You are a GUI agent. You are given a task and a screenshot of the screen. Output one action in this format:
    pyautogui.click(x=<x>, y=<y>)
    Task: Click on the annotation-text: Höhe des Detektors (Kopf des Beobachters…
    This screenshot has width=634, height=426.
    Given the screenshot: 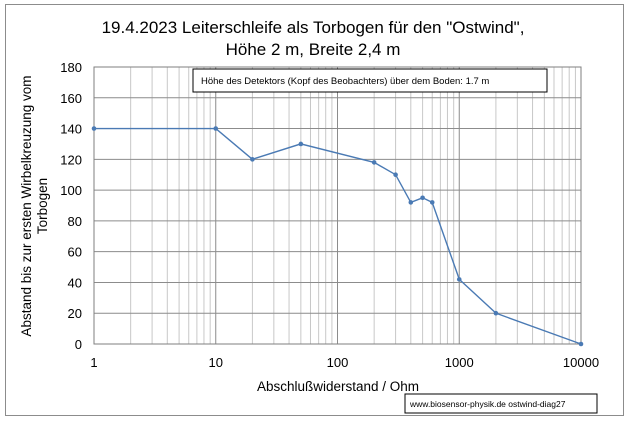 What is the action you would take?
    pyautogui.click(x=345, y=81)
    